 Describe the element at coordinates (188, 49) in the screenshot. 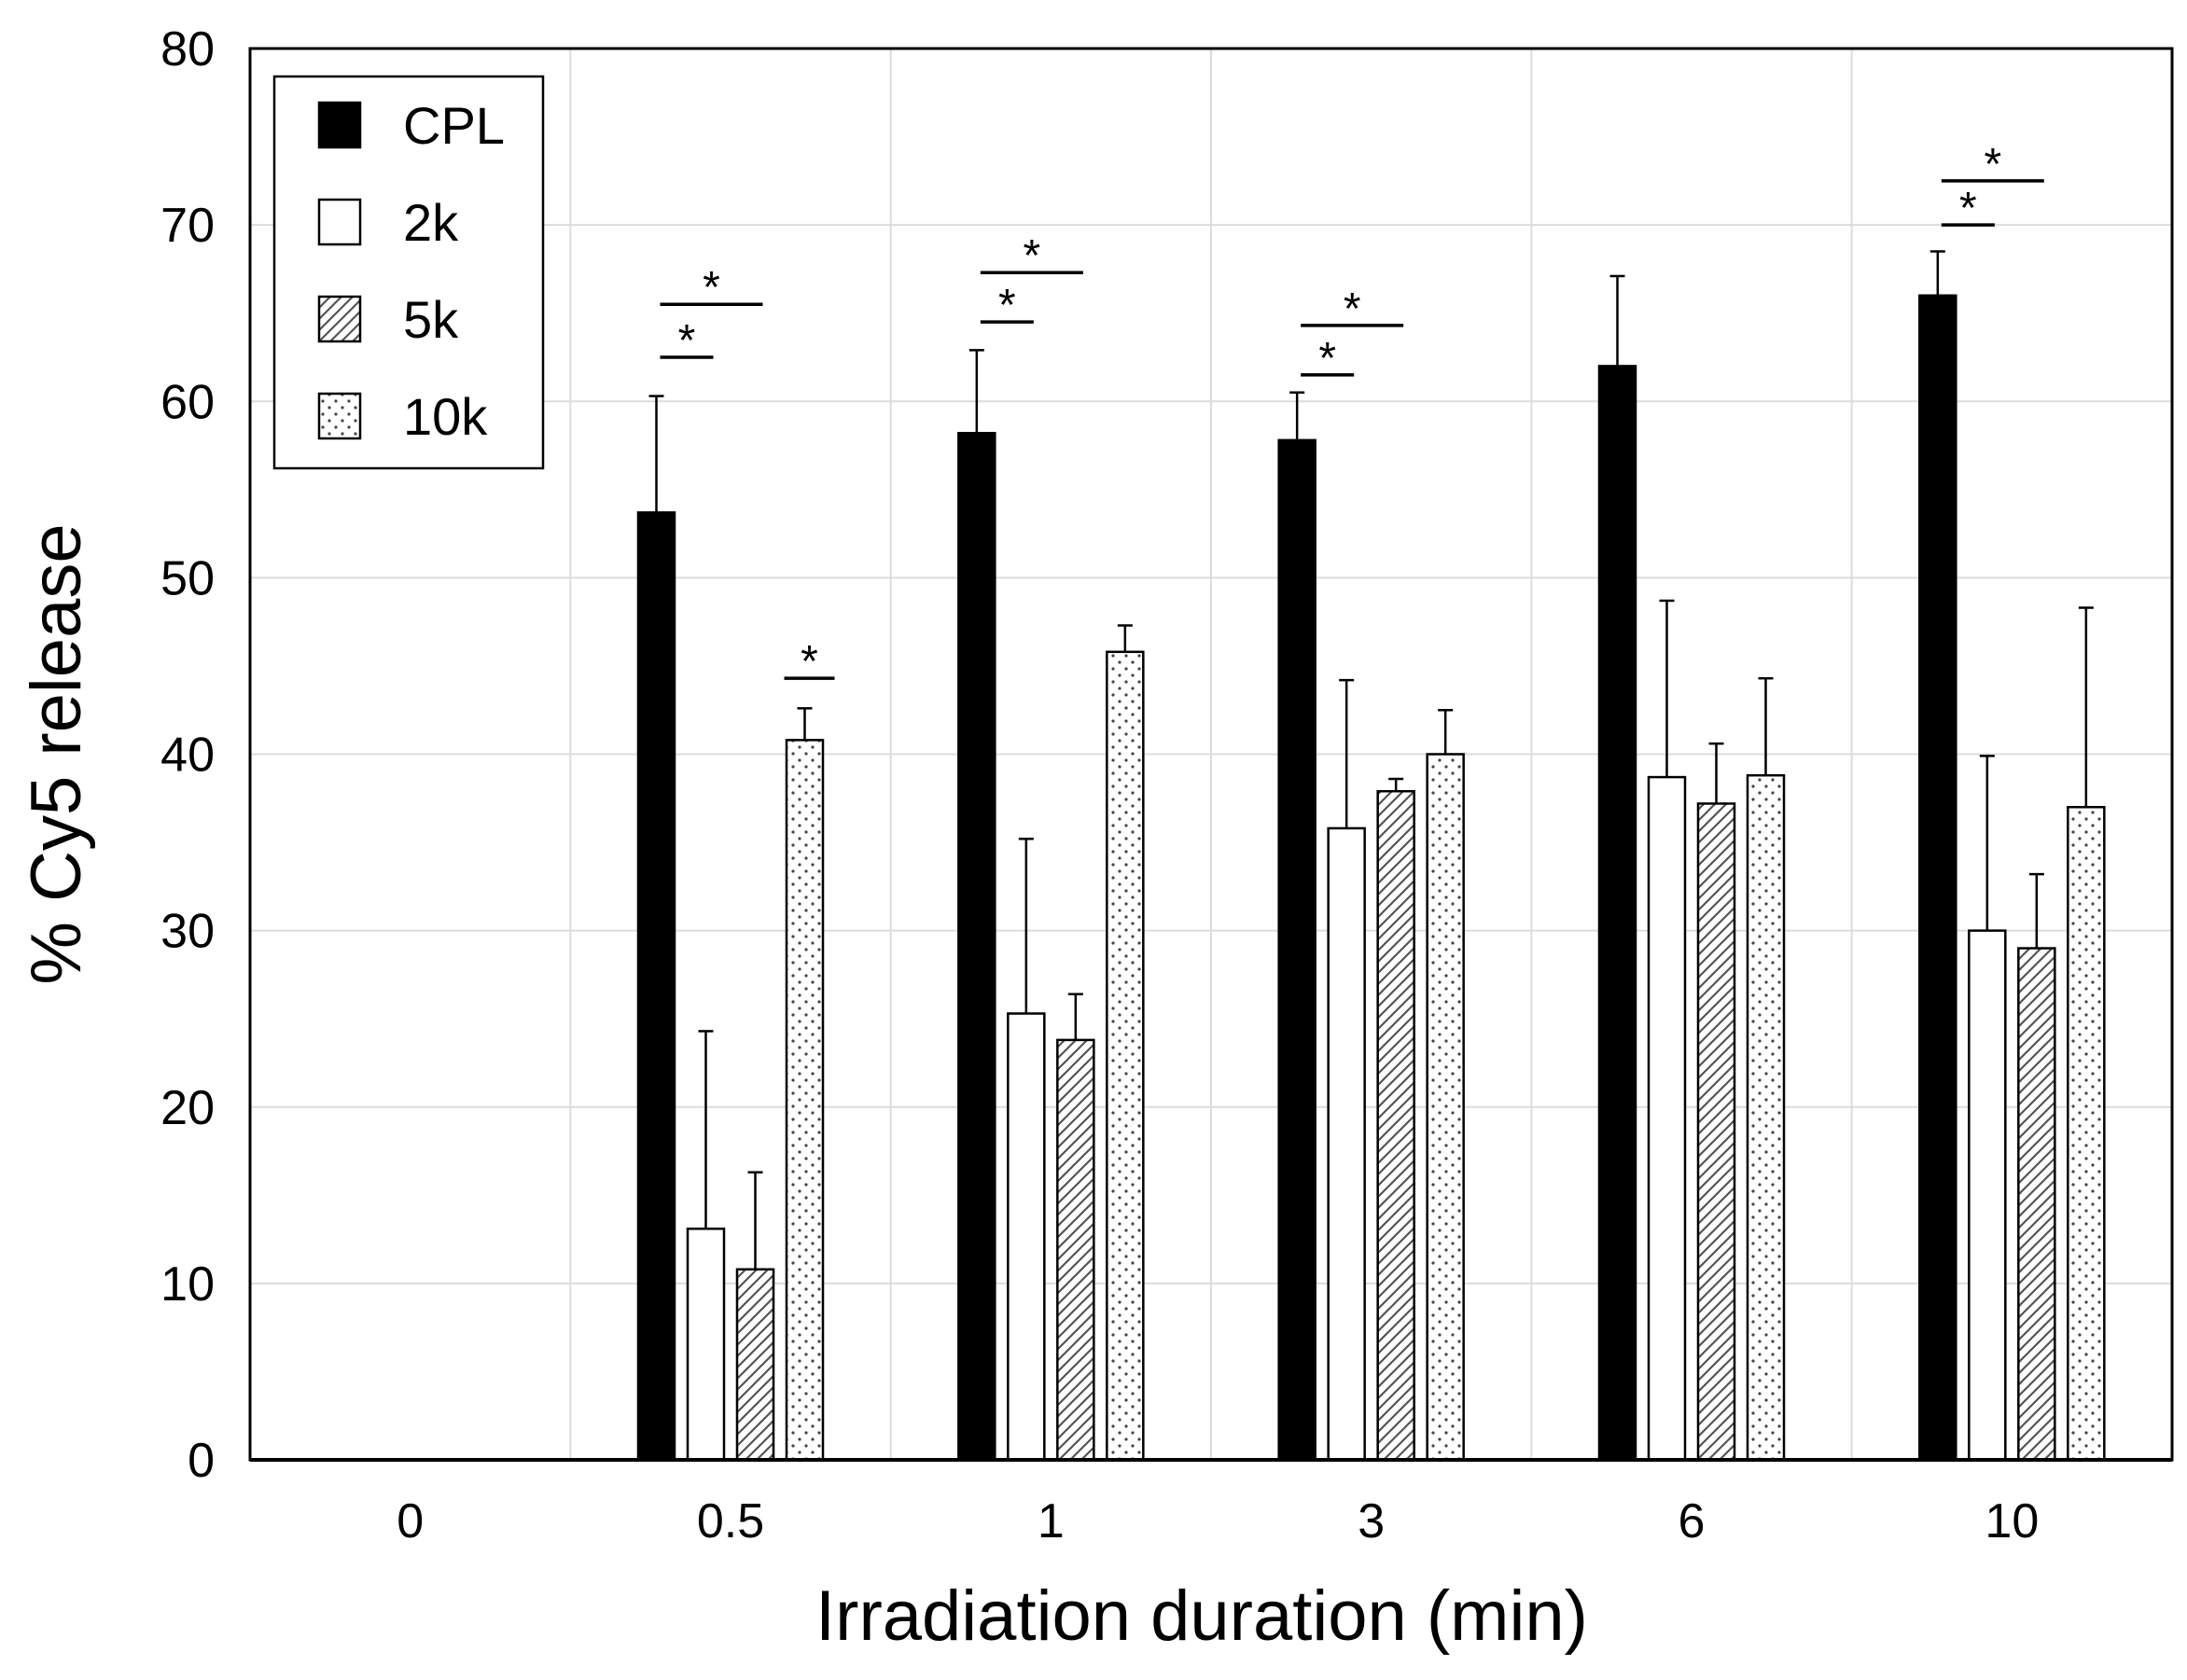

I see `y-tick-label: 80` at that location.